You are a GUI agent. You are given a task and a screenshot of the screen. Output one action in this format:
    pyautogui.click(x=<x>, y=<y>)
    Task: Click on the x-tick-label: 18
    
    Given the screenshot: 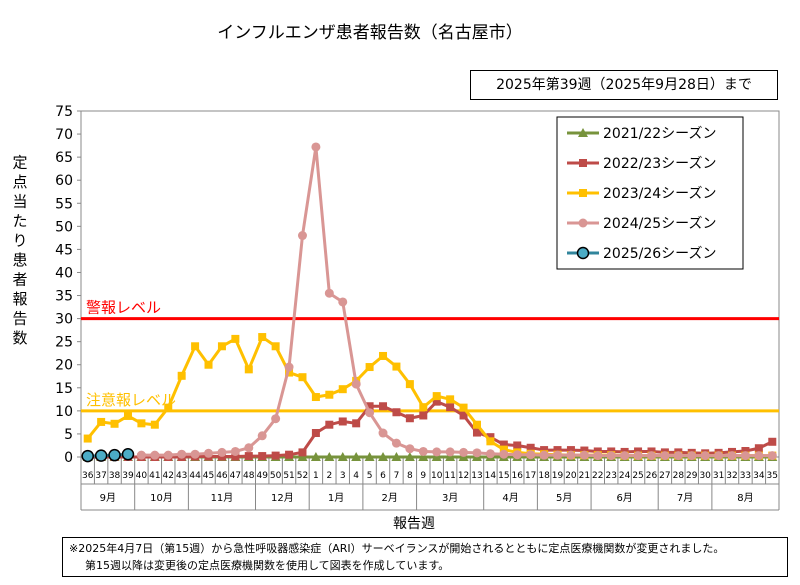 What is the action you would take?
    pyautogui.click(x=544, y=476)
    